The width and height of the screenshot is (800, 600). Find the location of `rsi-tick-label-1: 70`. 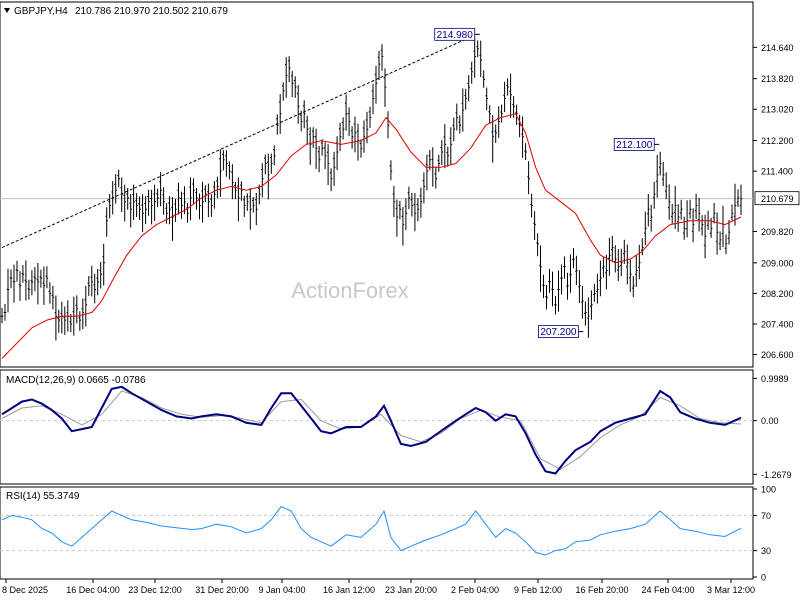

rsi-tick-label-1: 70 is located at coordinates (766, 516).